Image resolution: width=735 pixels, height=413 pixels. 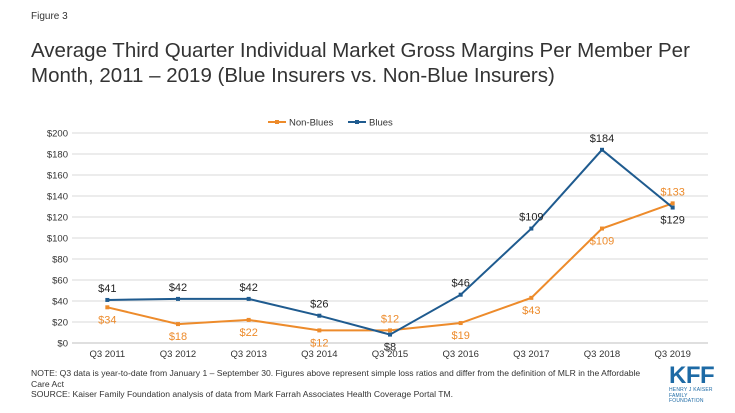 I want to click on data-label-non-blues: $109, so click(x=602, y=242).